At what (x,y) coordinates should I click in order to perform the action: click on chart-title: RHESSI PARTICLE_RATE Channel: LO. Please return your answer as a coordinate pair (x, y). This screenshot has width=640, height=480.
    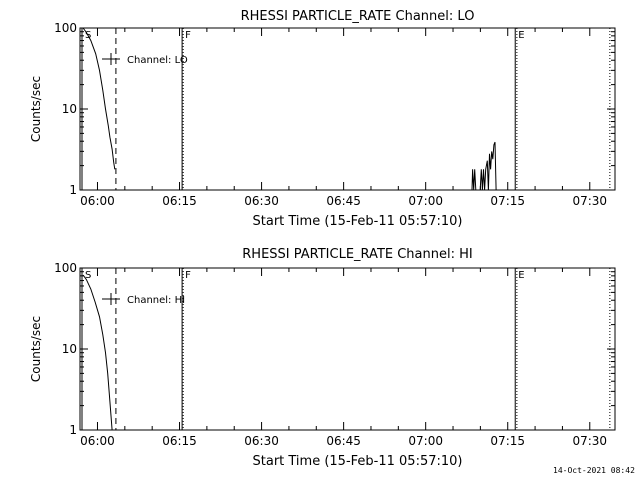
    Looking at the image, I should click on (358, 16).